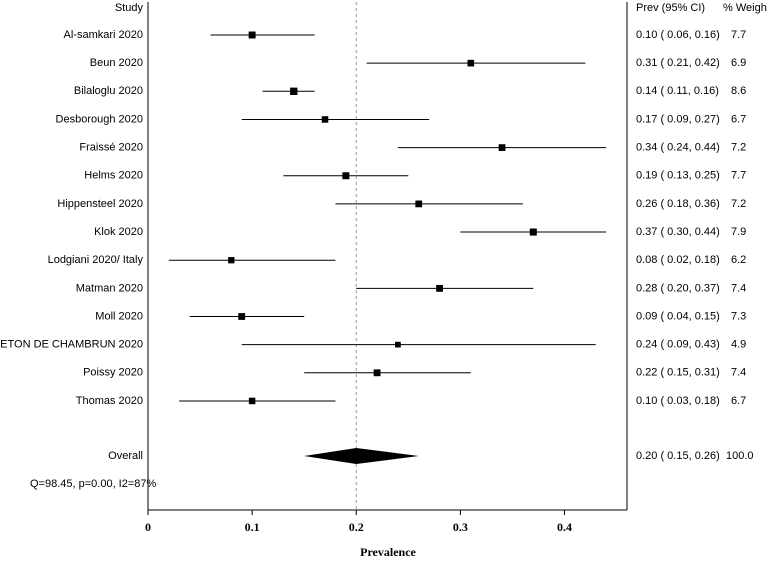 This screenshot has width=767, height=564. Describe the element at coordinates (148, 527) in the screenshot. I see `x-tick-label: 0` at that location.